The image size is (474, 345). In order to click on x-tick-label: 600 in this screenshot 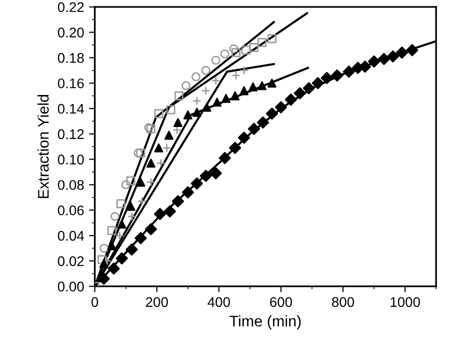, I will do `click(281, 302)`.